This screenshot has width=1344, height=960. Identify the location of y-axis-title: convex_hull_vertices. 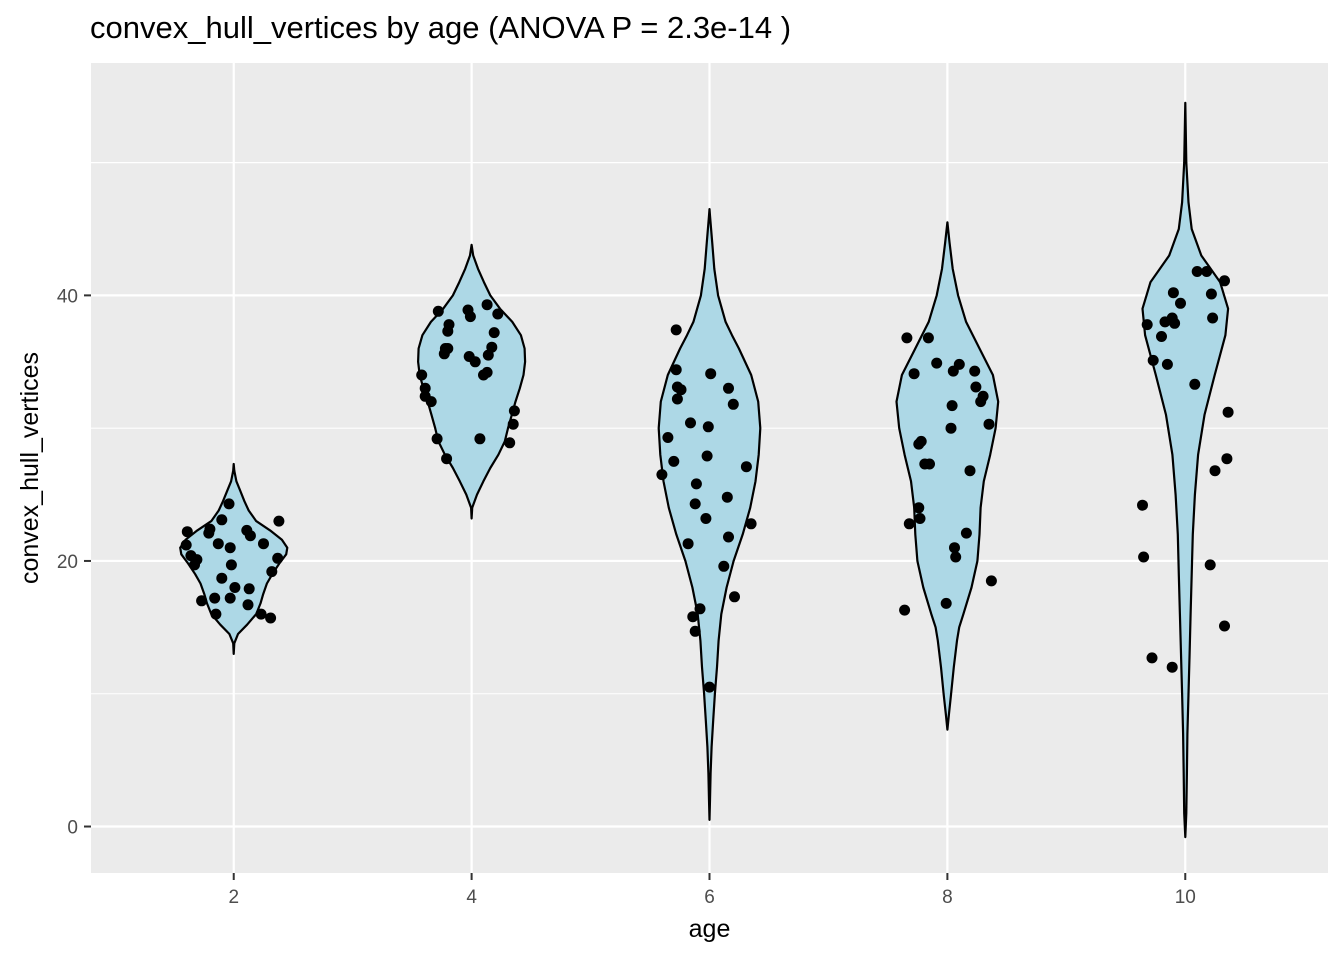
(30, 468).